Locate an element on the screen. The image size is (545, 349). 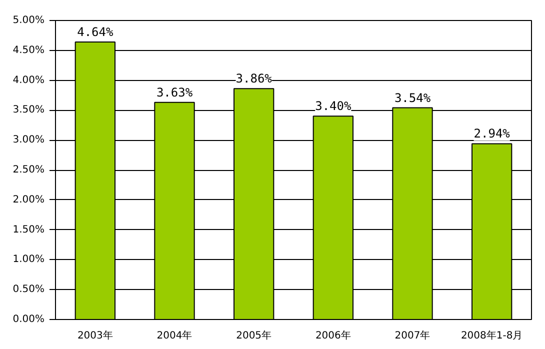
y-tick-label: 5.00% is located at coordinates (28, 20).